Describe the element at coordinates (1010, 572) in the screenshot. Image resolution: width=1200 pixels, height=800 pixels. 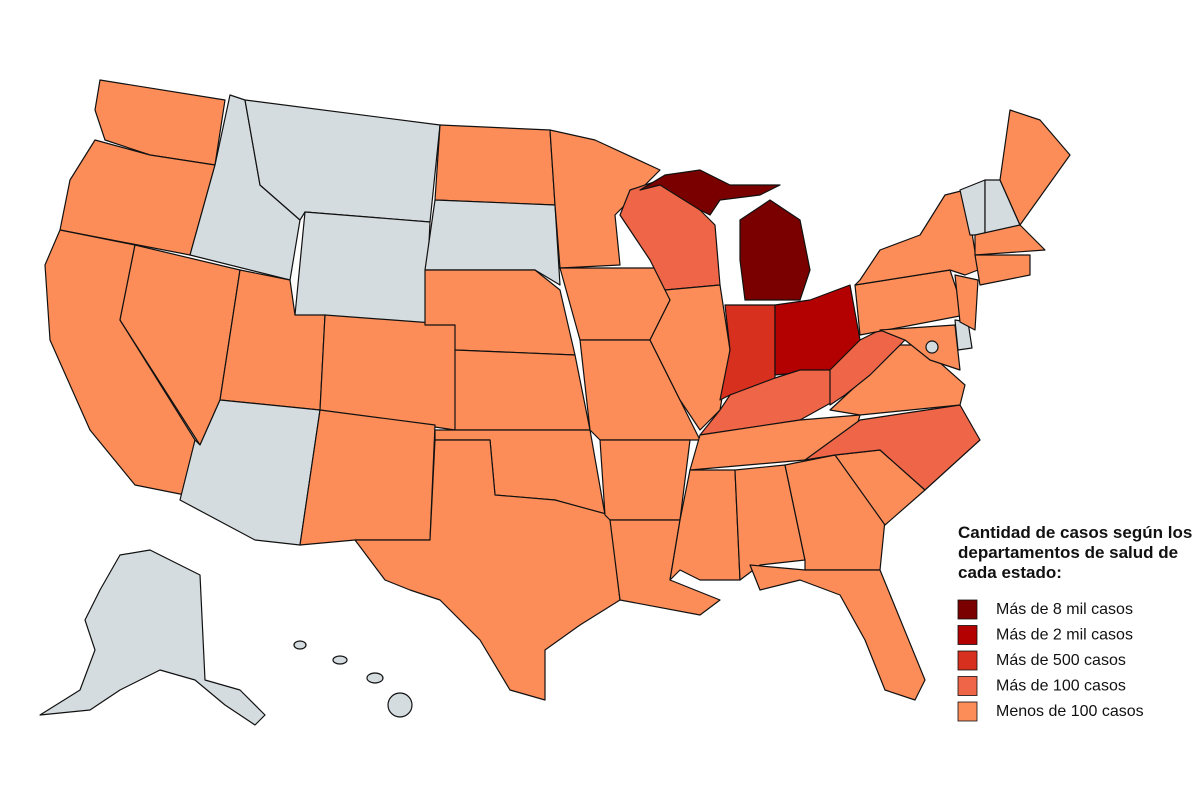
I see `legend-title: cada estado:` at that location.